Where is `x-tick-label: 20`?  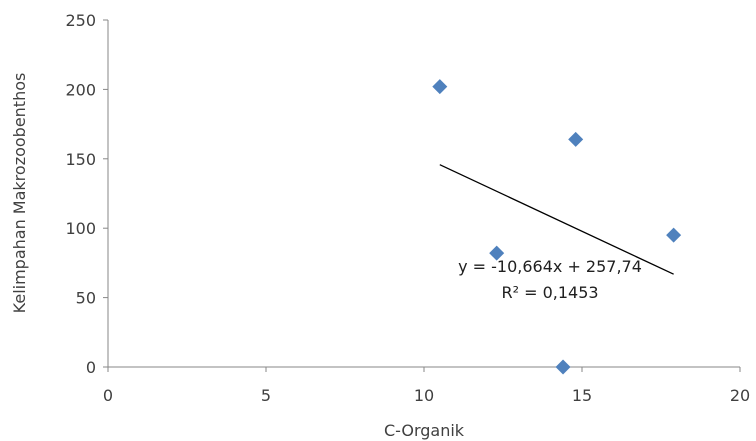
x-tick-label: 20 is located at coordinates (740, 395).